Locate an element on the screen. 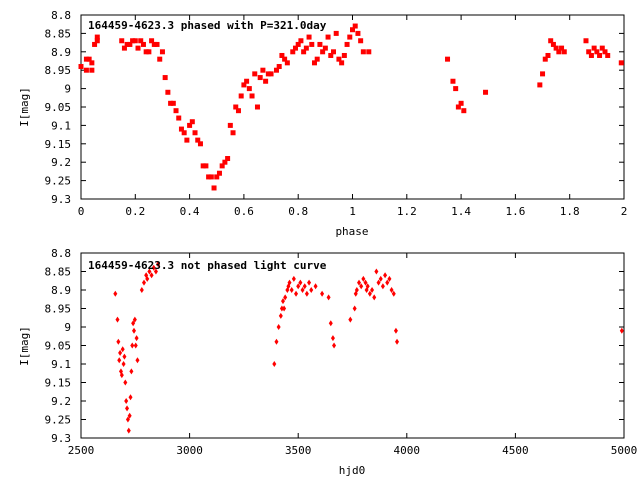 This screenshot has width=640, height=485. phased-x-tick-label: 1.8 is located at coordinates (570, 211).